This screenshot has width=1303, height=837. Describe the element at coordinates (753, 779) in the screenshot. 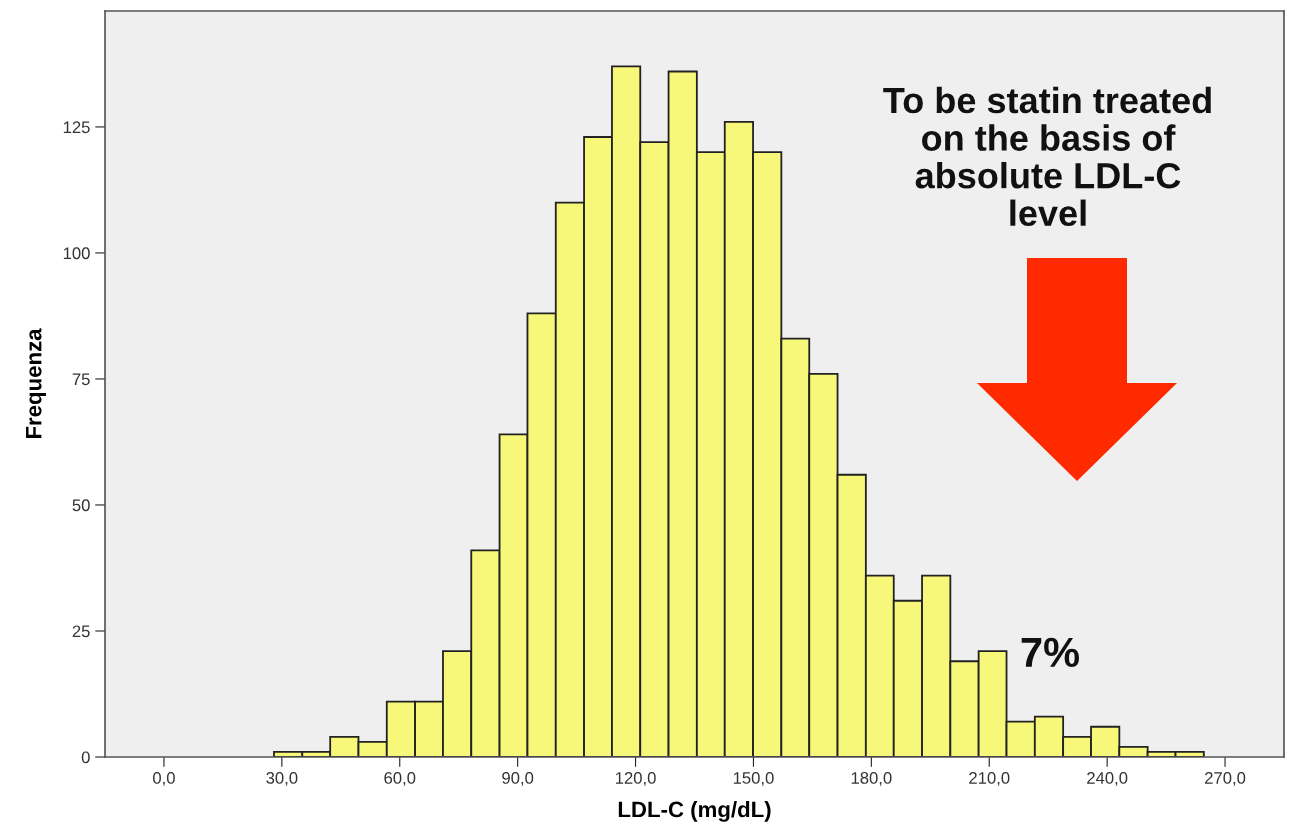

I see `x-tick-label: 150,0` at that location.